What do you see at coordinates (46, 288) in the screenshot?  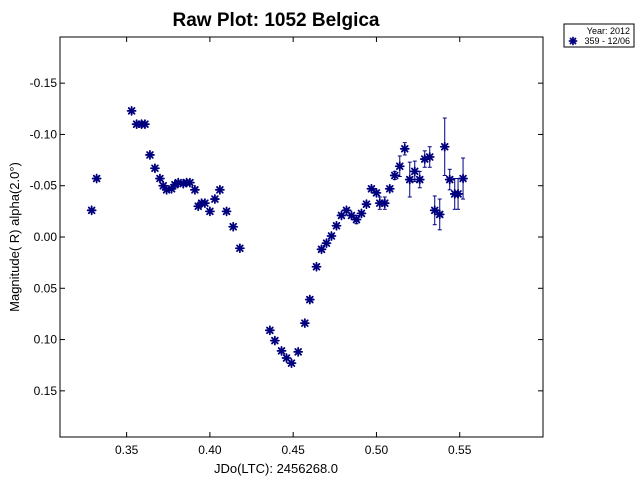 I see `y-tick-label: 0.05` at bounding box center [46, 288].